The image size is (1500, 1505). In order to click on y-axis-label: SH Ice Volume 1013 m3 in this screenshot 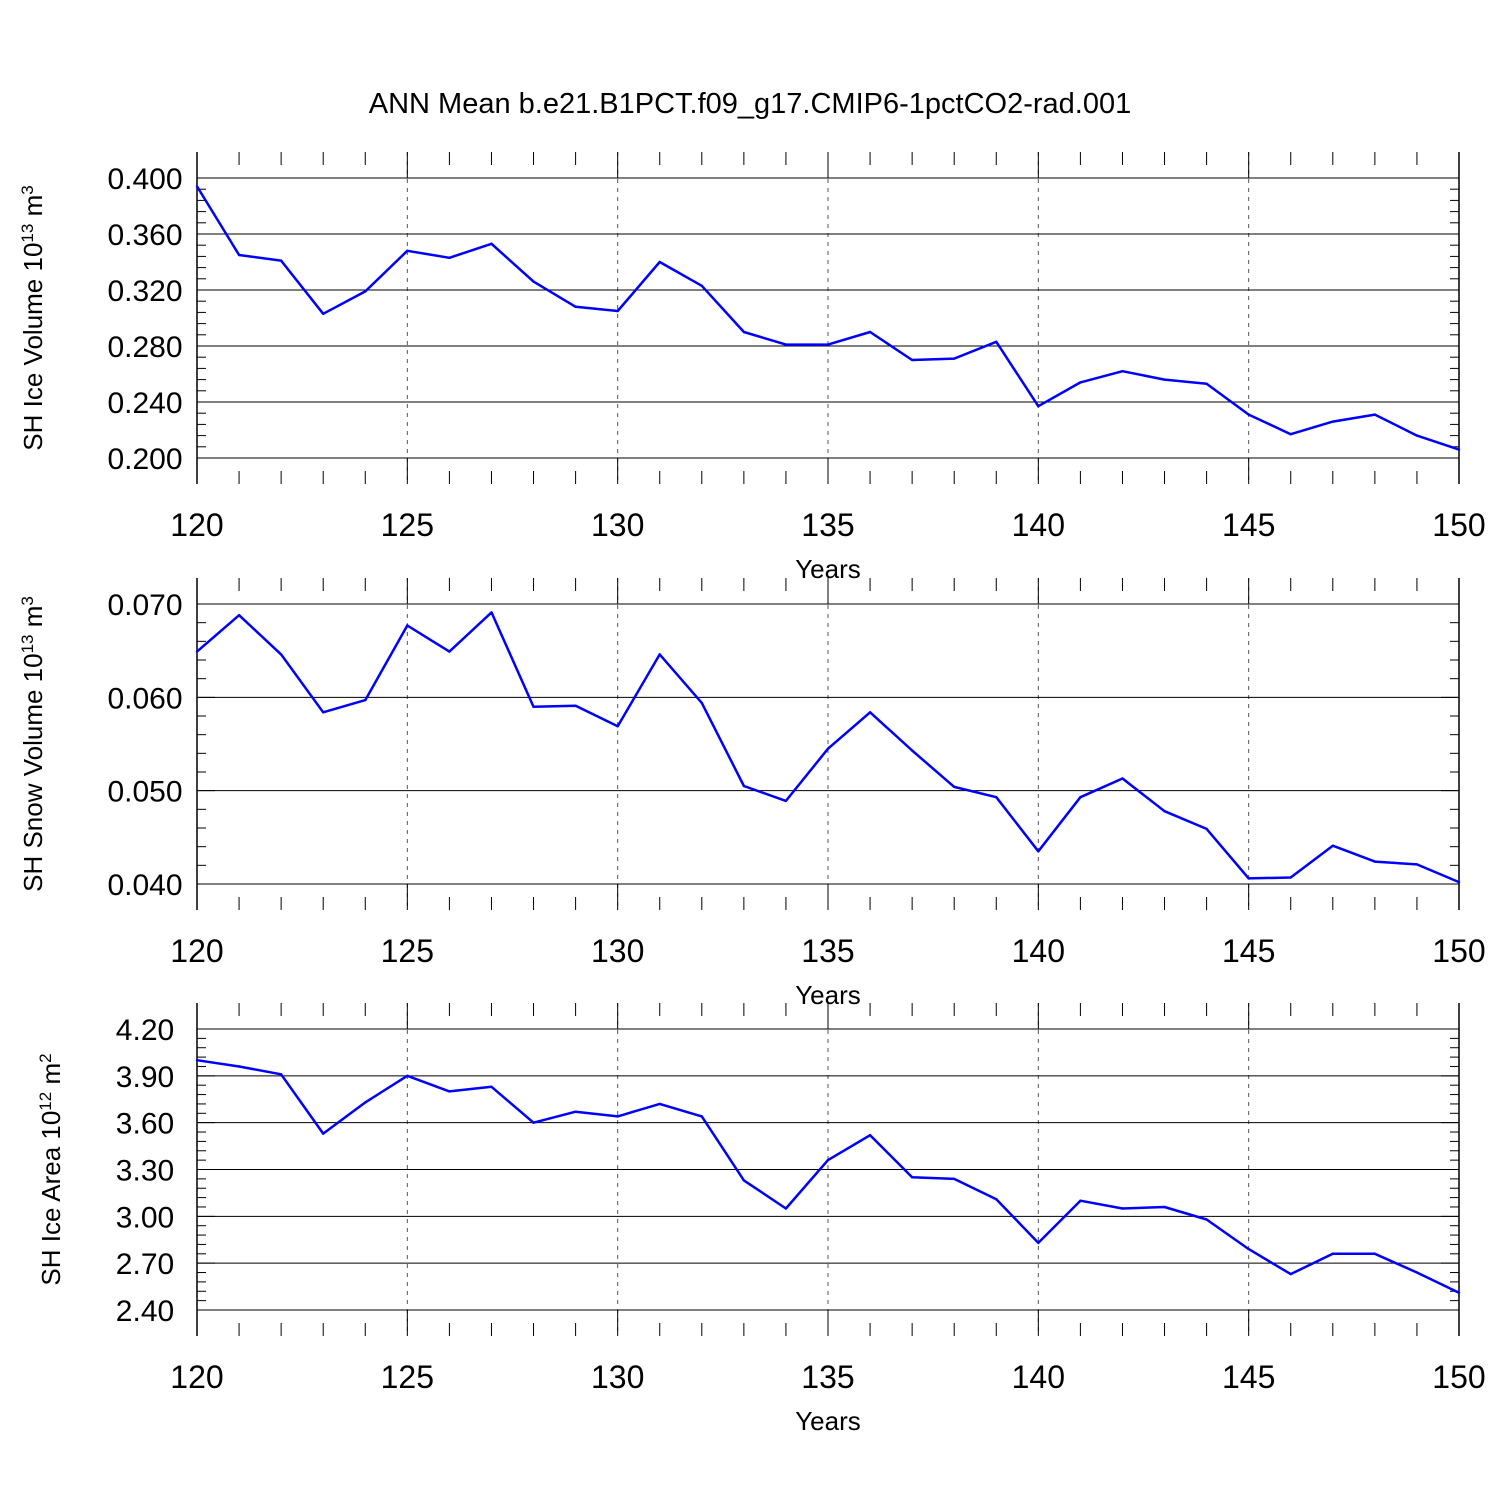, I will do `click(33, 317)`.